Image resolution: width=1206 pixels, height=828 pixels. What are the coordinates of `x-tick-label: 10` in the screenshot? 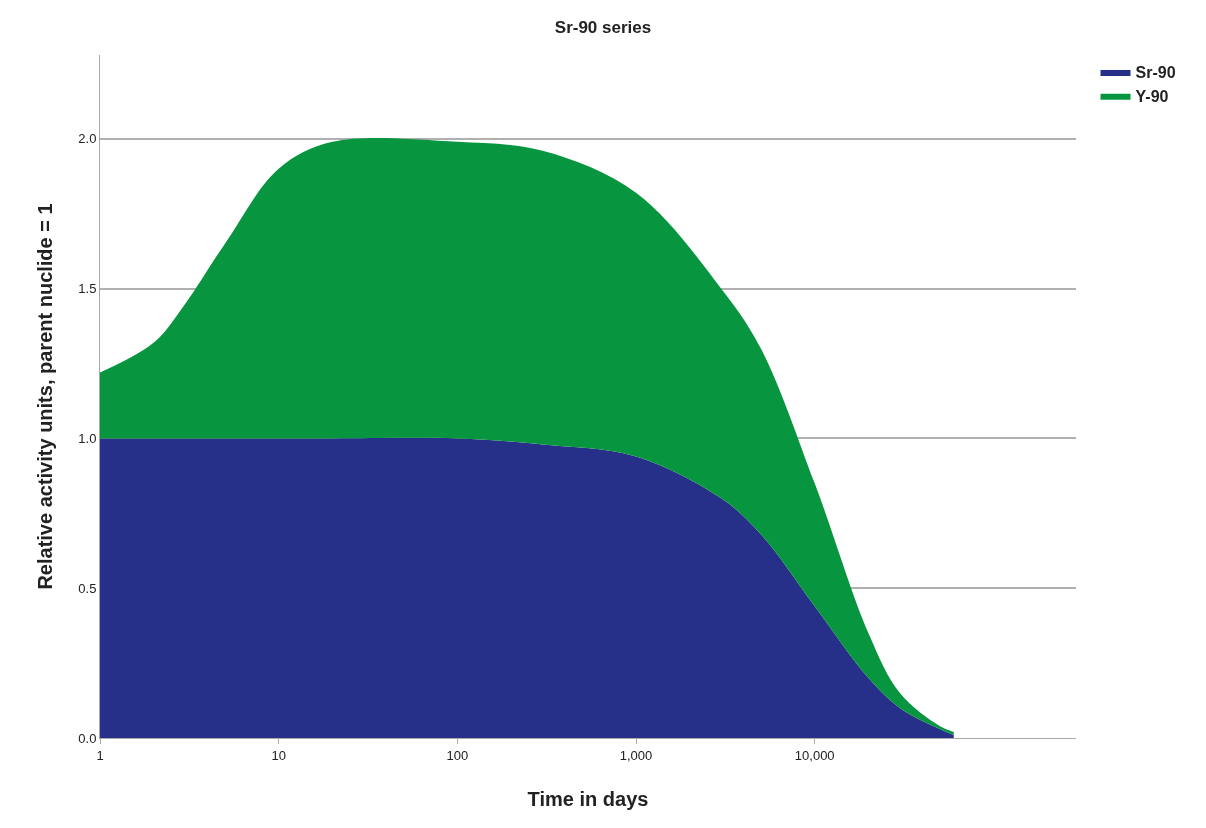 It's located at (278, 755).